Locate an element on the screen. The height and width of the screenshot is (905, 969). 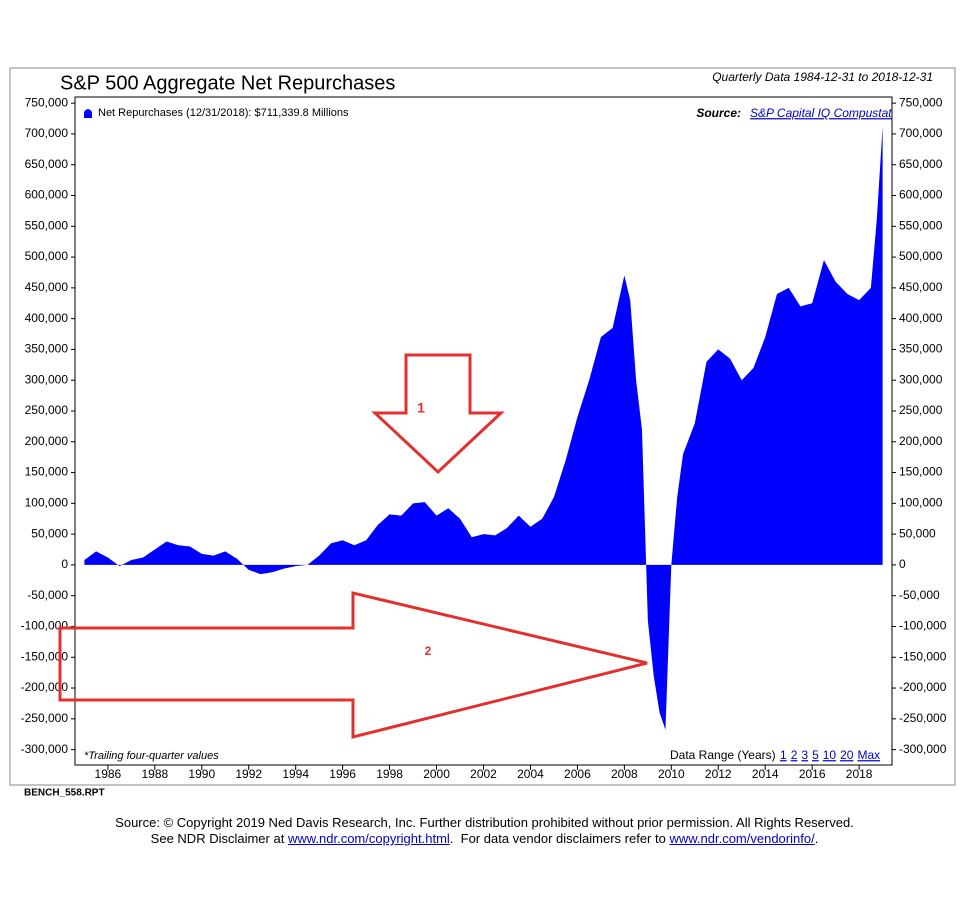
y2-tick-label: -300,000 is located at coordinates (923, 749).